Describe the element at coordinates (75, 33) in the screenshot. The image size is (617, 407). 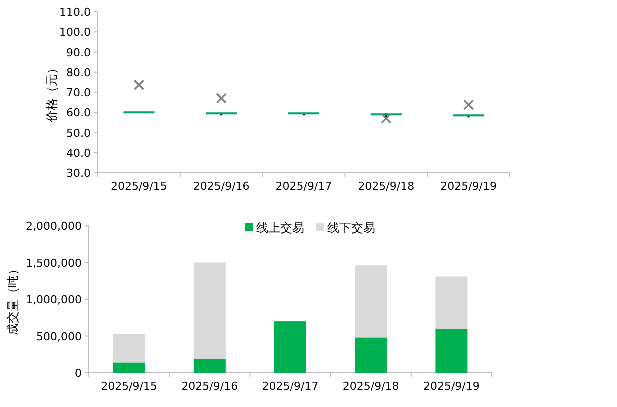
I see `y-tick-label: 100.0` at that location.